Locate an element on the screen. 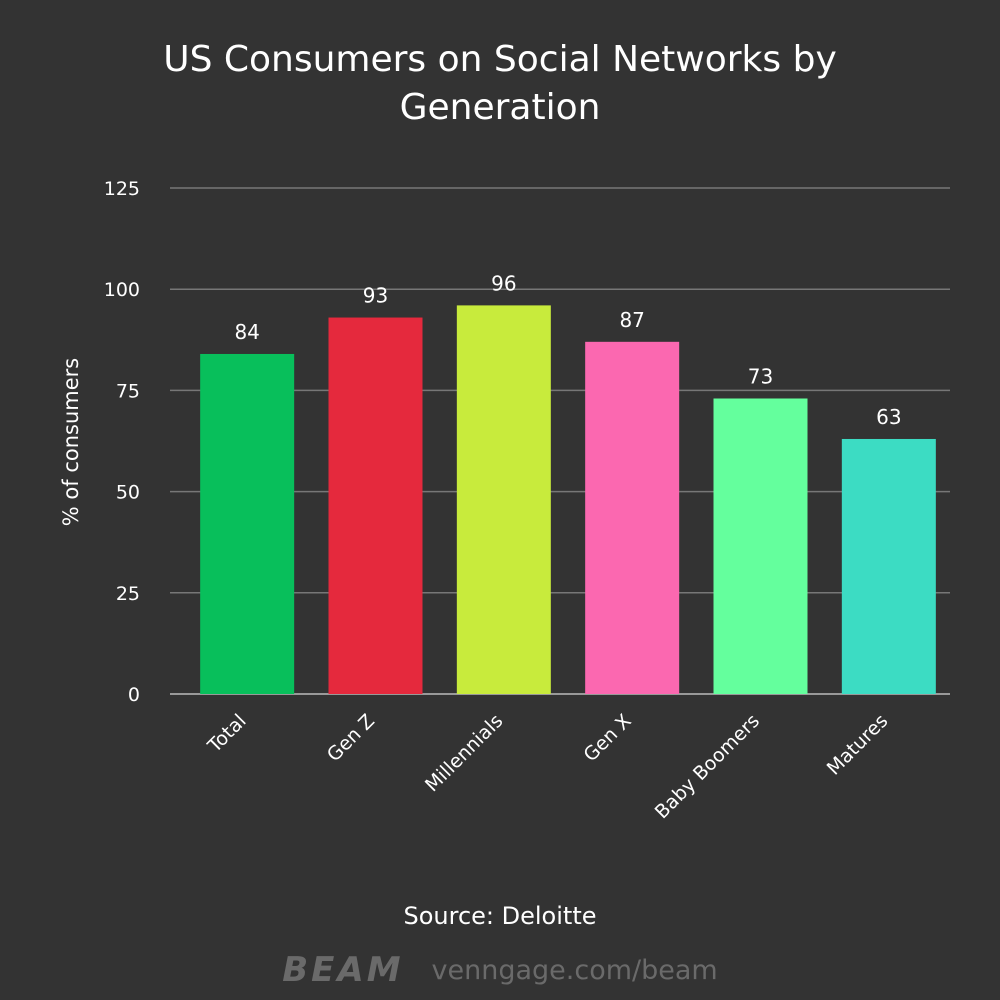 Image resolution: width=1000 pixels, height=1000 pixels. x-tick-label: Gen Z is located at coordinates (351, 738).